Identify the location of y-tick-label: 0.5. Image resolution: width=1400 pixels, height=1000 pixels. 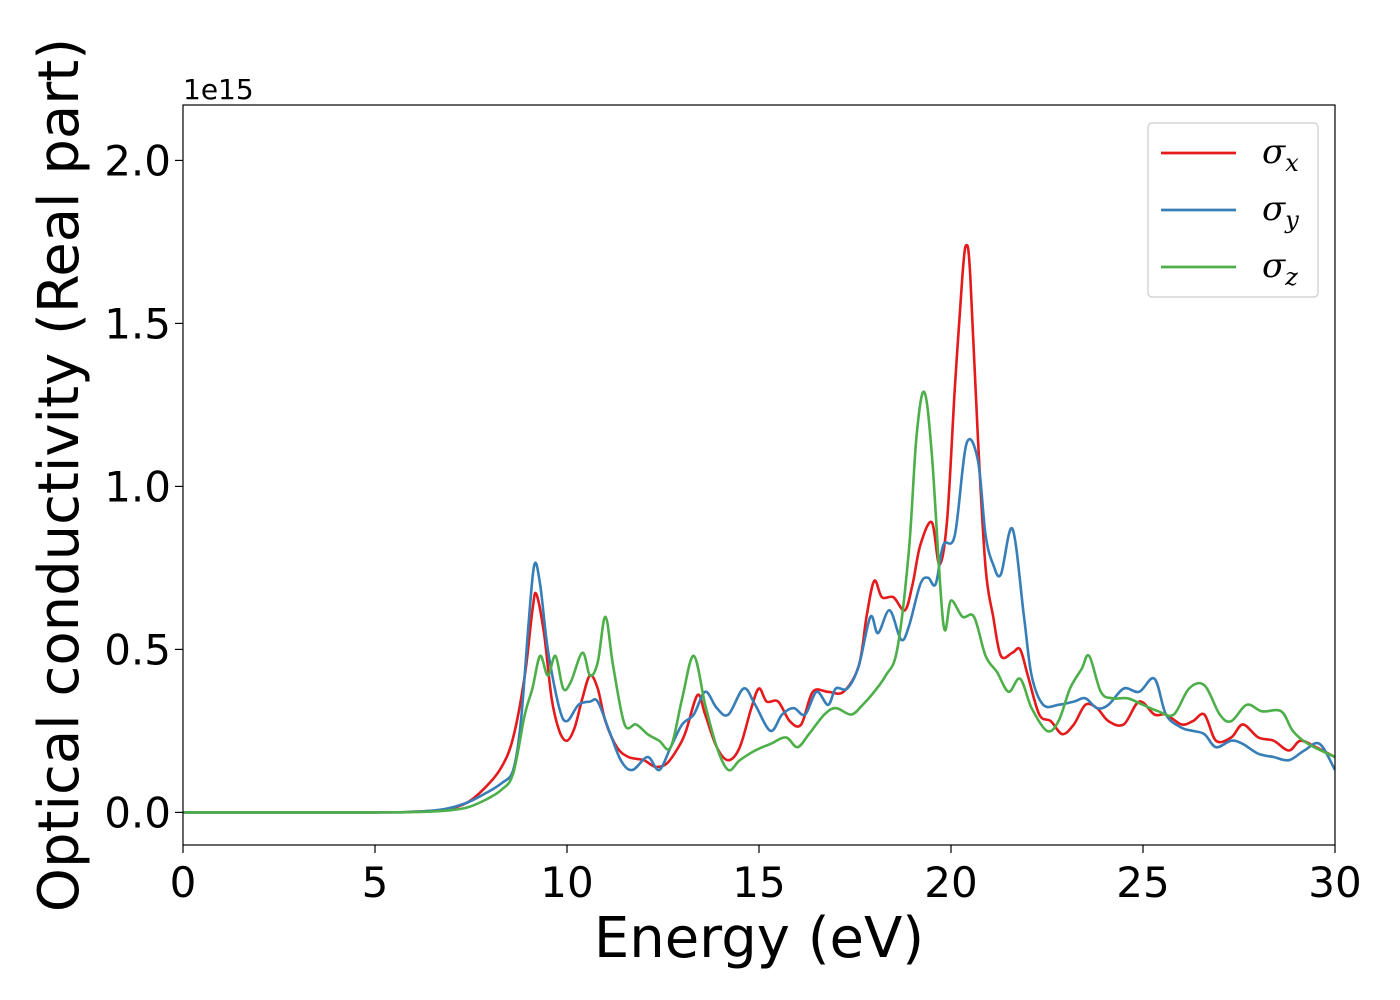
(137, 649).